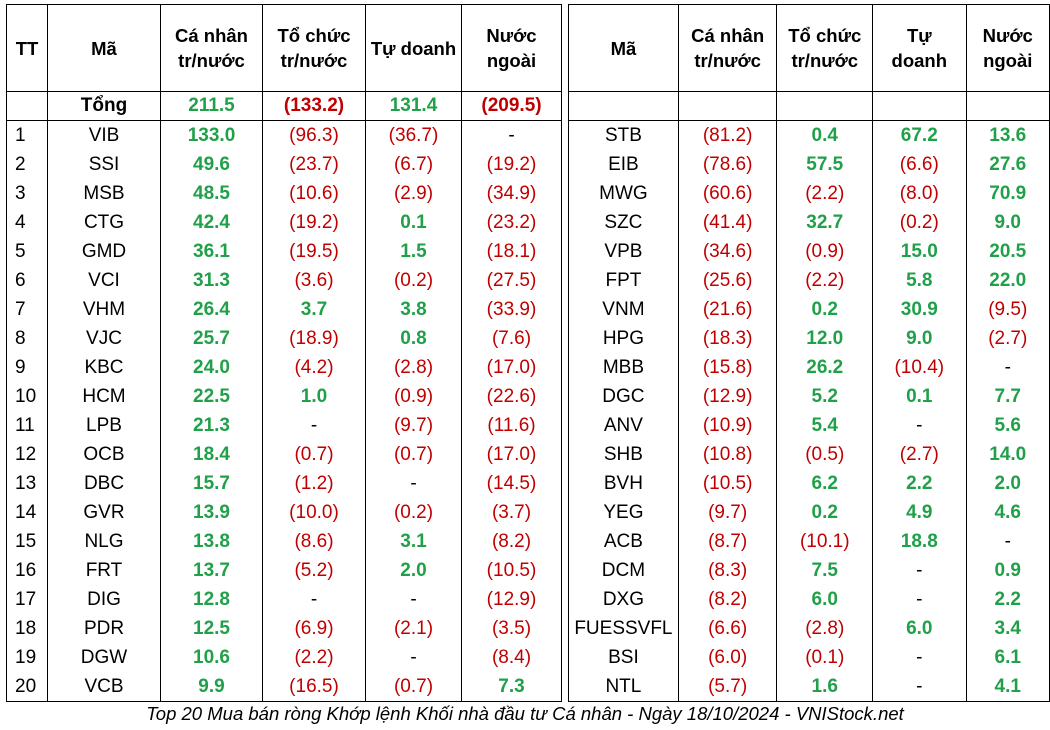 The height and width of the screenshot is (730, 1050). What do you see at coordinates (623, 570) in the screenshot?
I see `ticker-code: DCM` at bounding box center [623, 570].